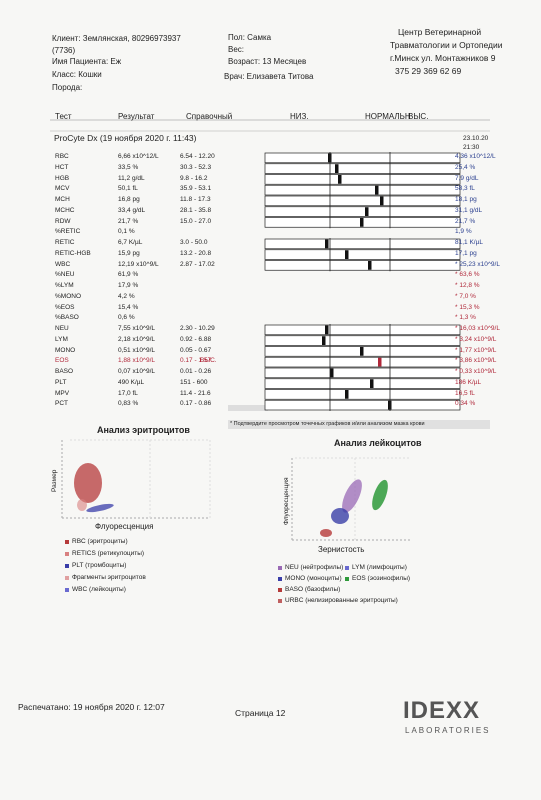 The width and height of the screenshot is (541, 800). I want to click on result: 61,9 %, so click(128, 275).